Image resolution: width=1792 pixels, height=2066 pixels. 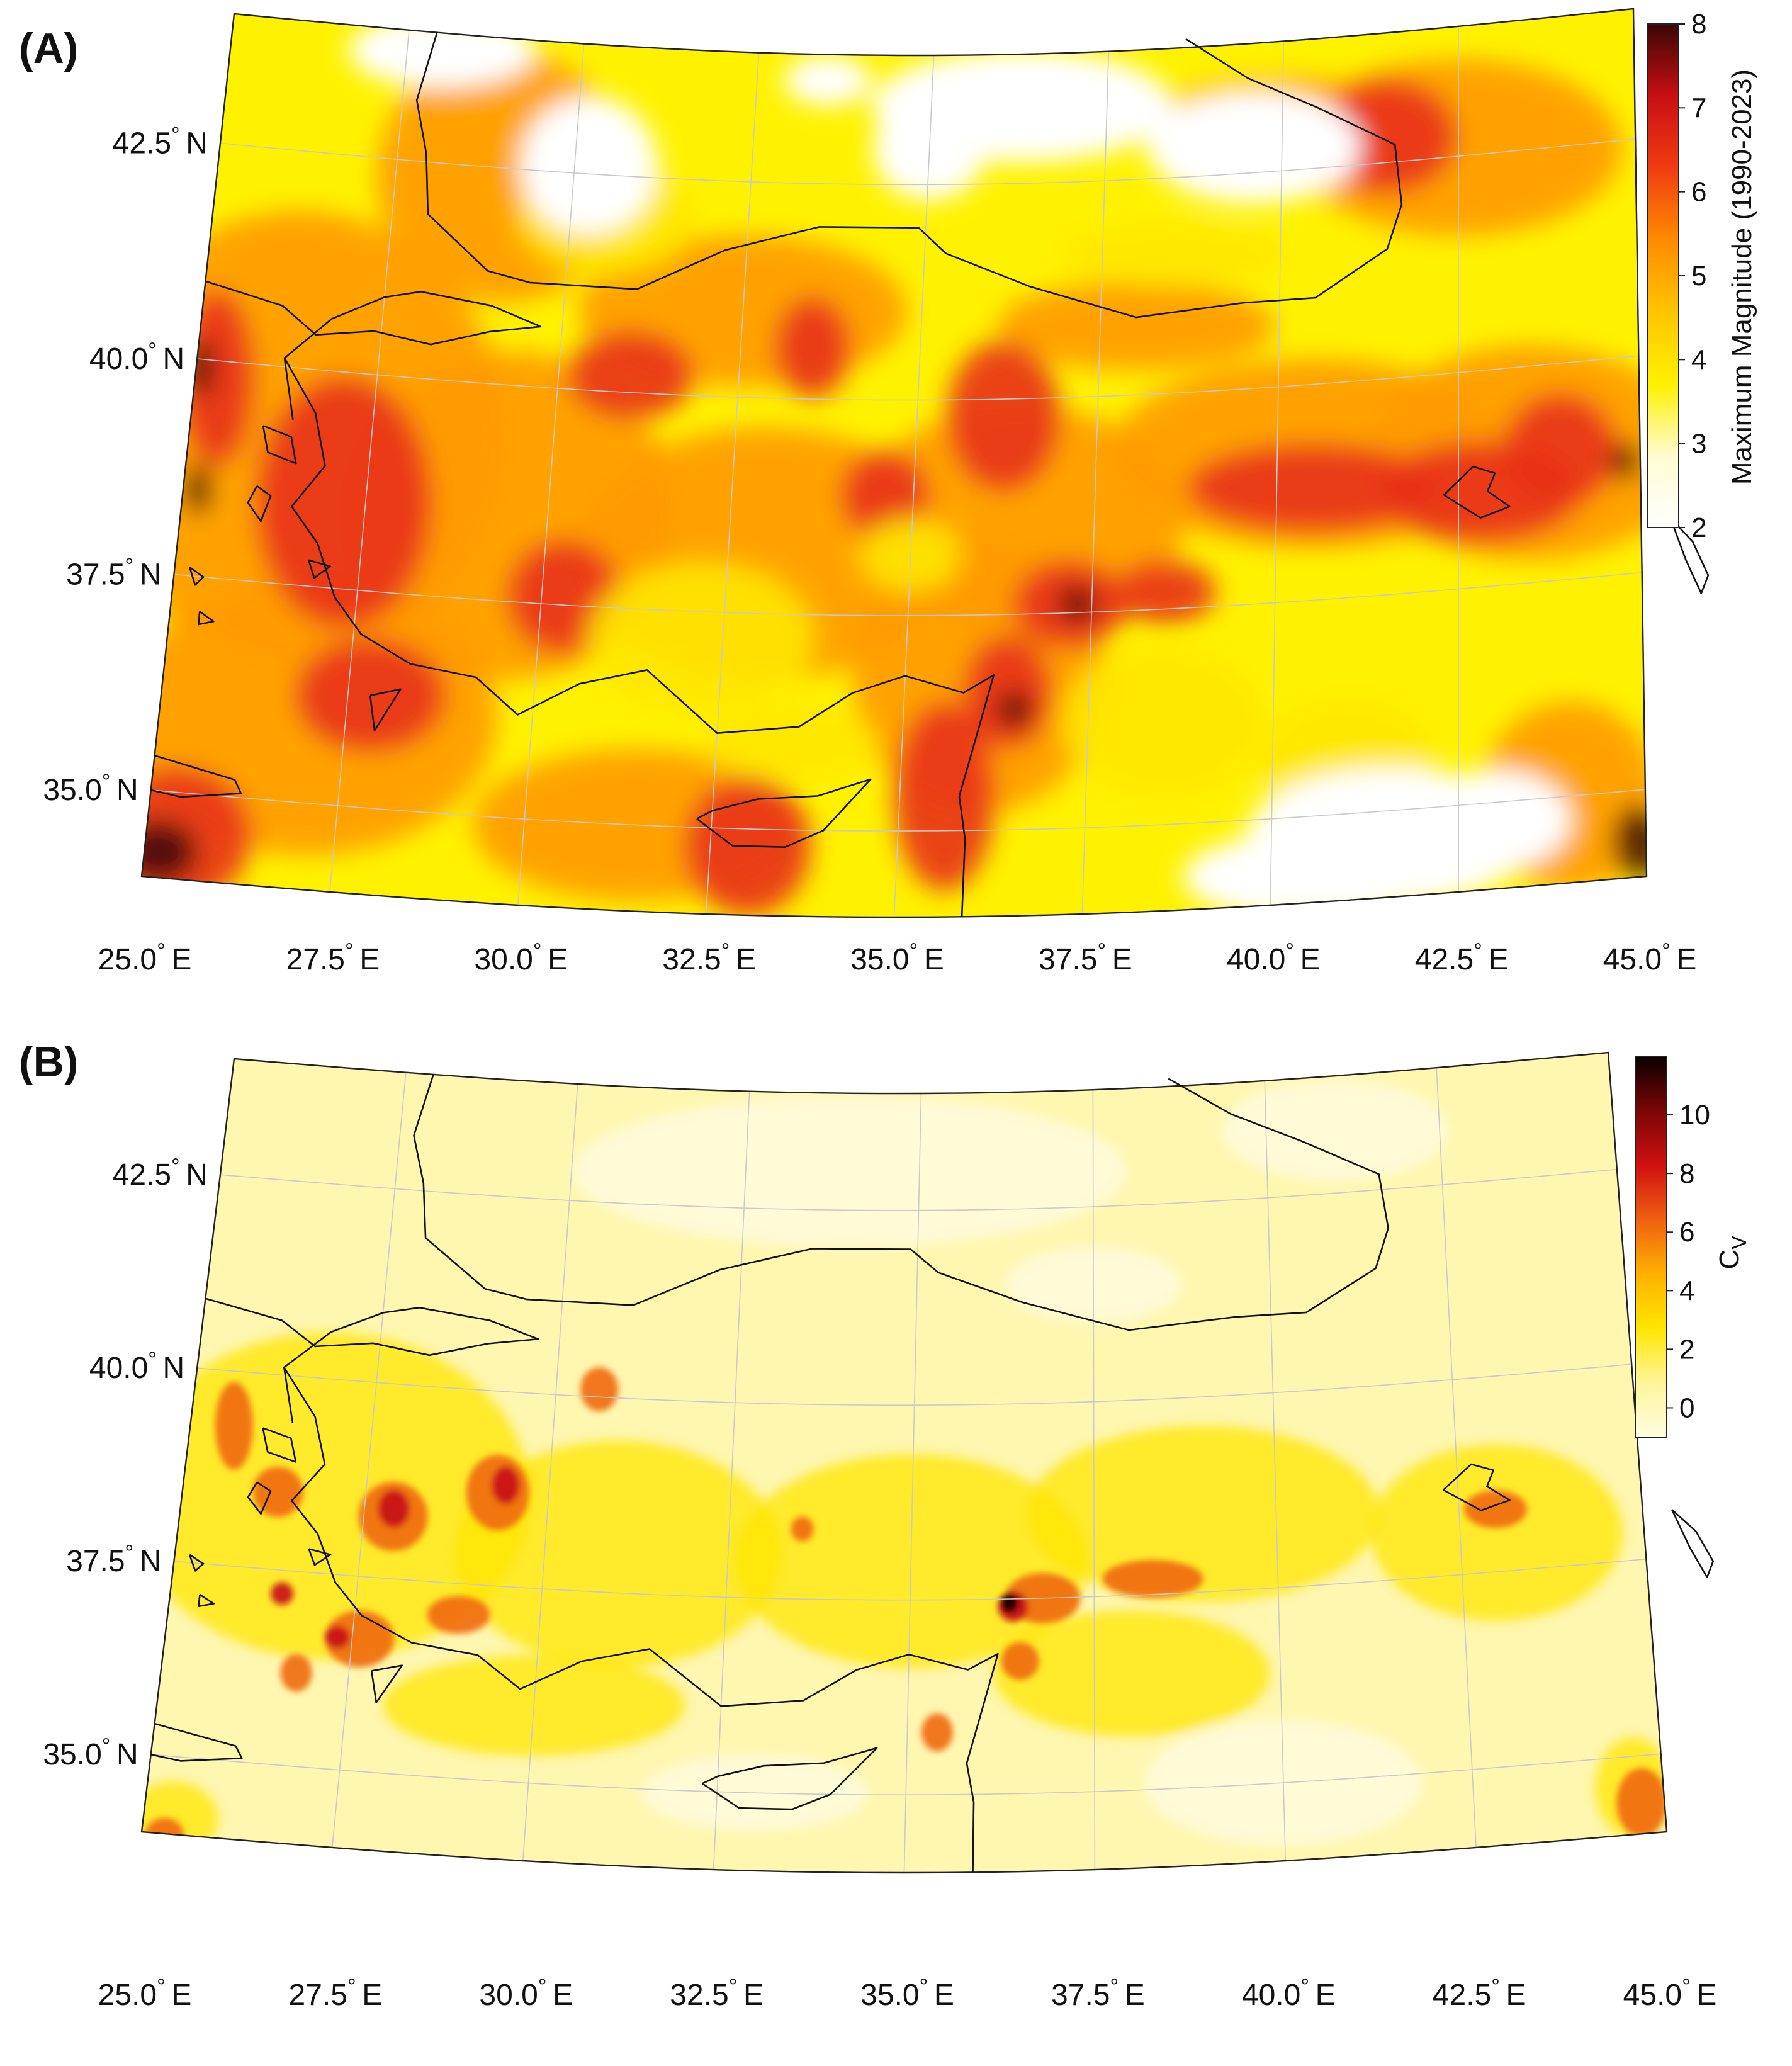 I want to click on colorbar-tick-label: 5, so click(x=1698, y=276).